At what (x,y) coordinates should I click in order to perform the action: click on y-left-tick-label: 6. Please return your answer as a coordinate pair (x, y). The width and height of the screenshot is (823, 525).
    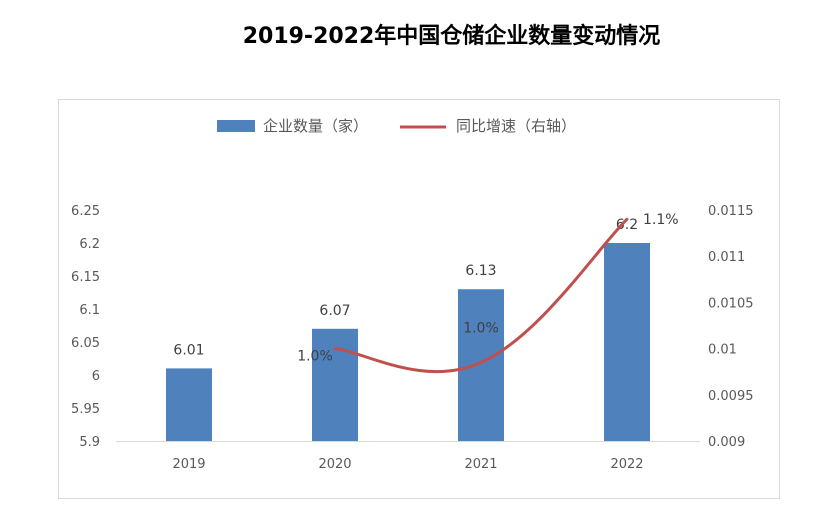
    Looking at the image, I should click on (96, 376).